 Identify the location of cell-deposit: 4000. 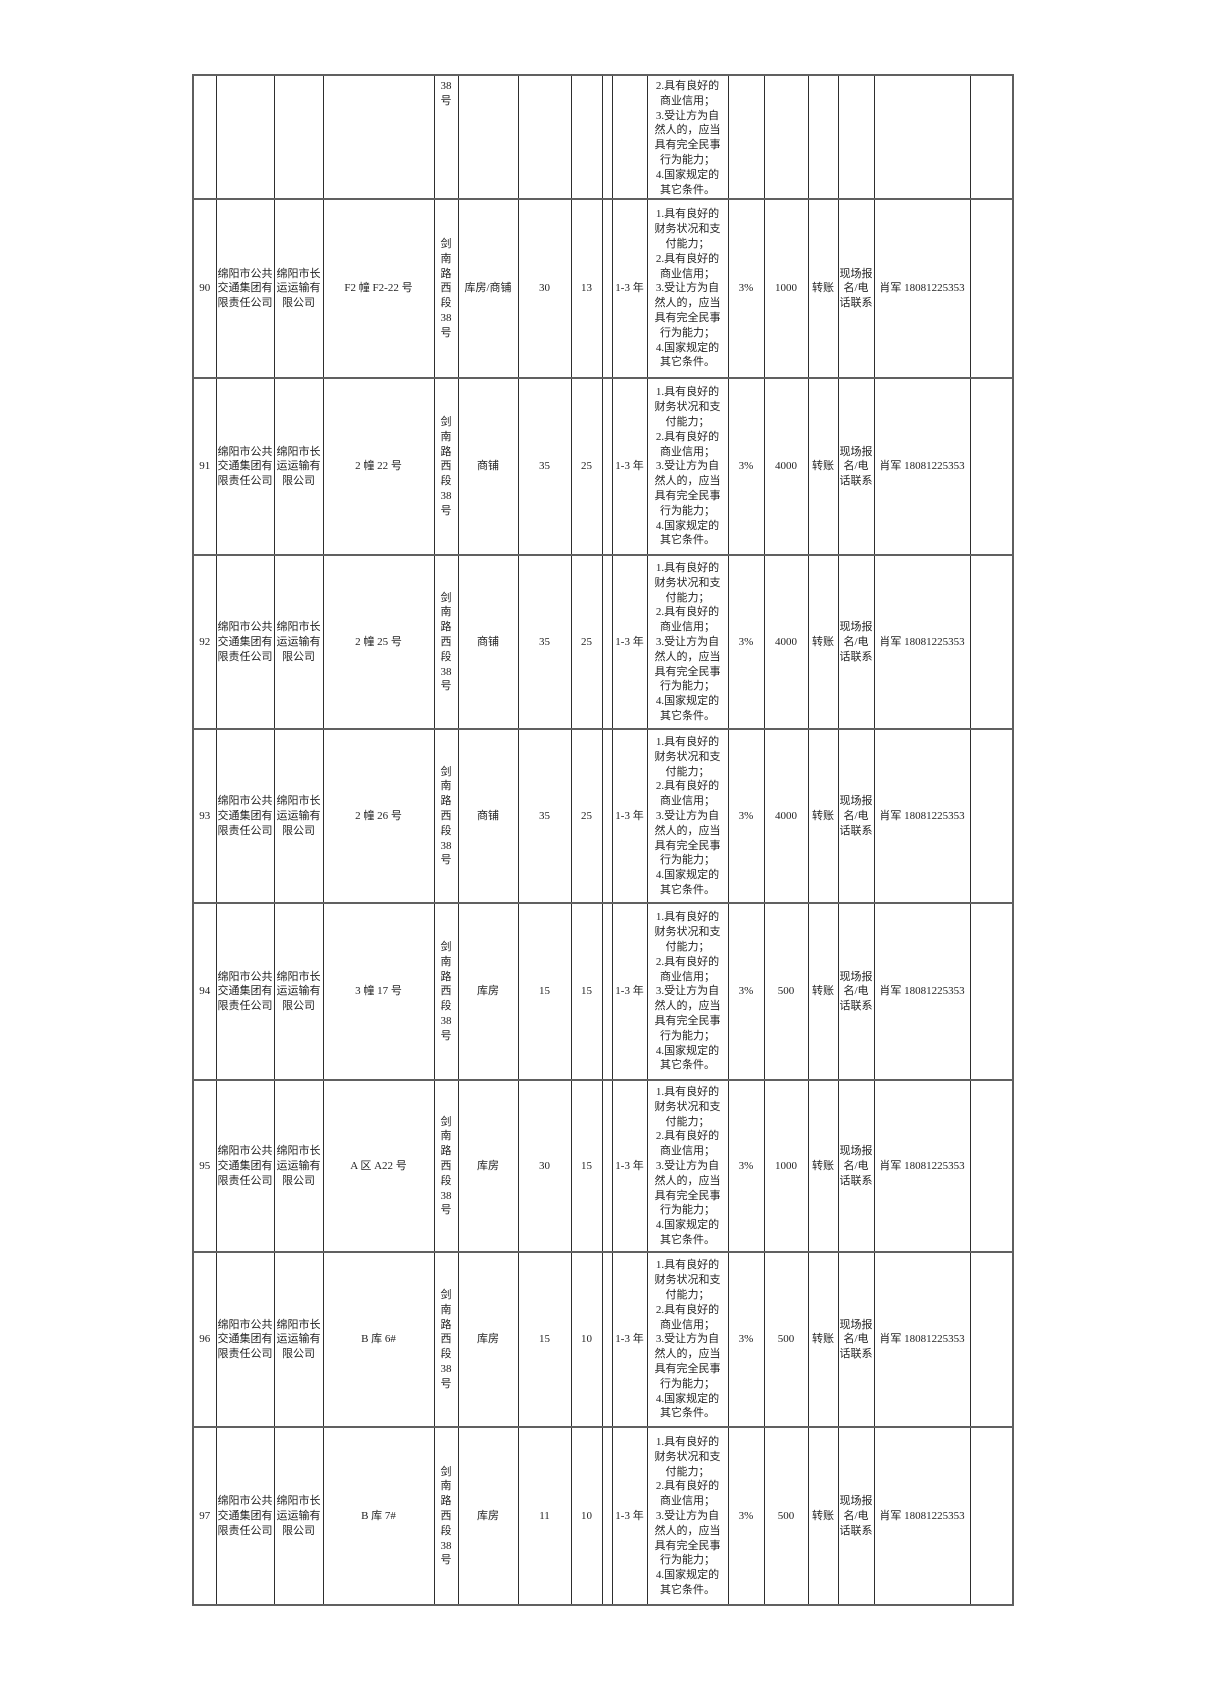
(786, 642).